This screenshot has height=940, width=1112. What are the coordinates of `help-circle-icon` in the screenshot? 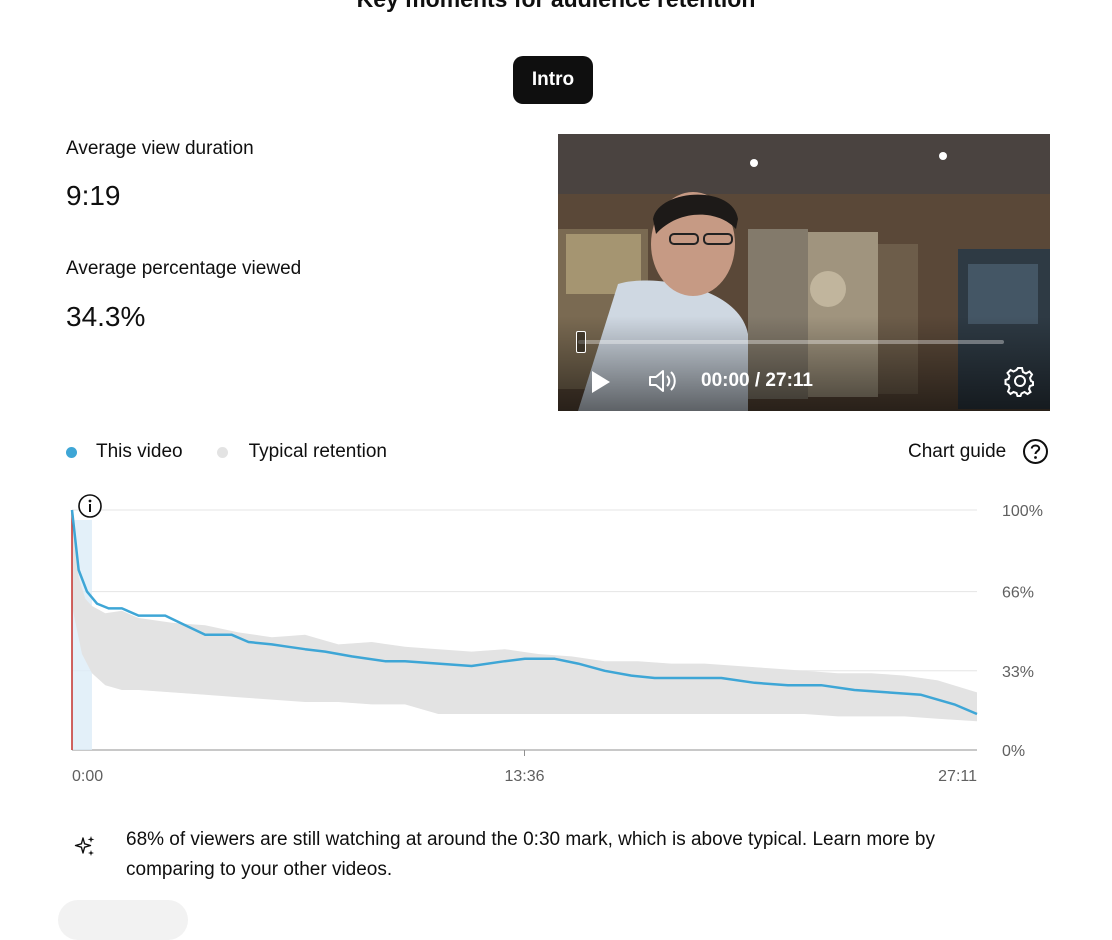 It's located at (1035, 454).